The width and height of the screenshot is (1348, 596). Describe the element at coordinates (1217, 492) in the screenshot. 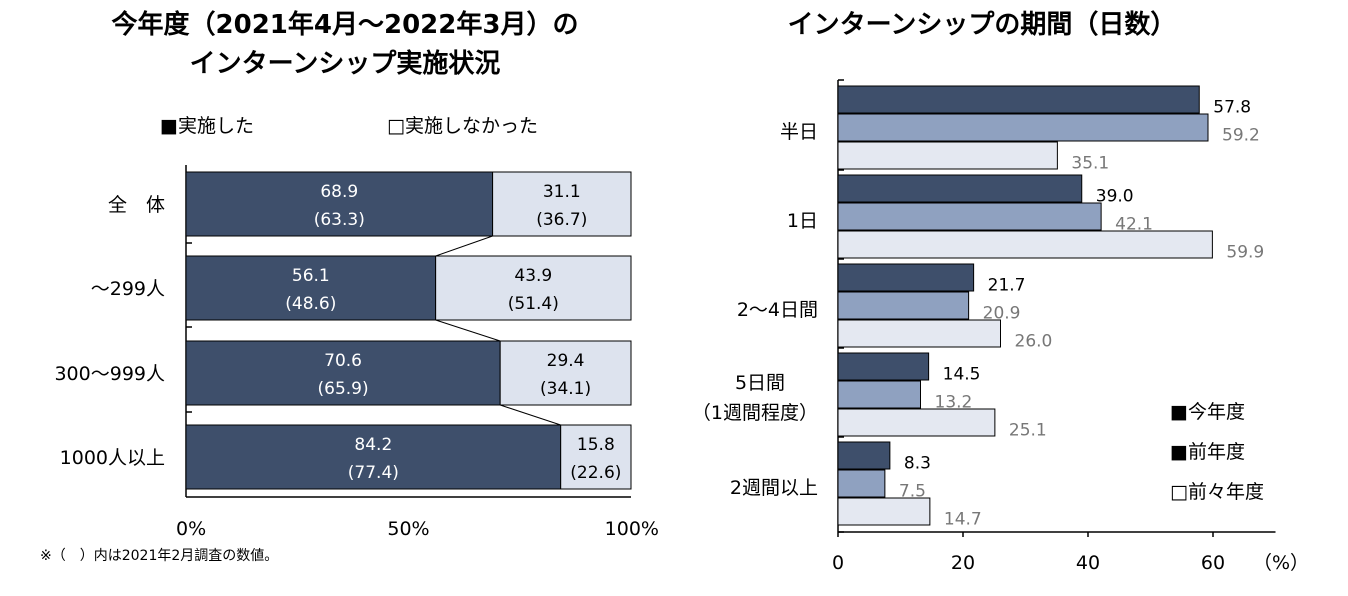

I see `right-legend-prev2: □前々年度` at that location.